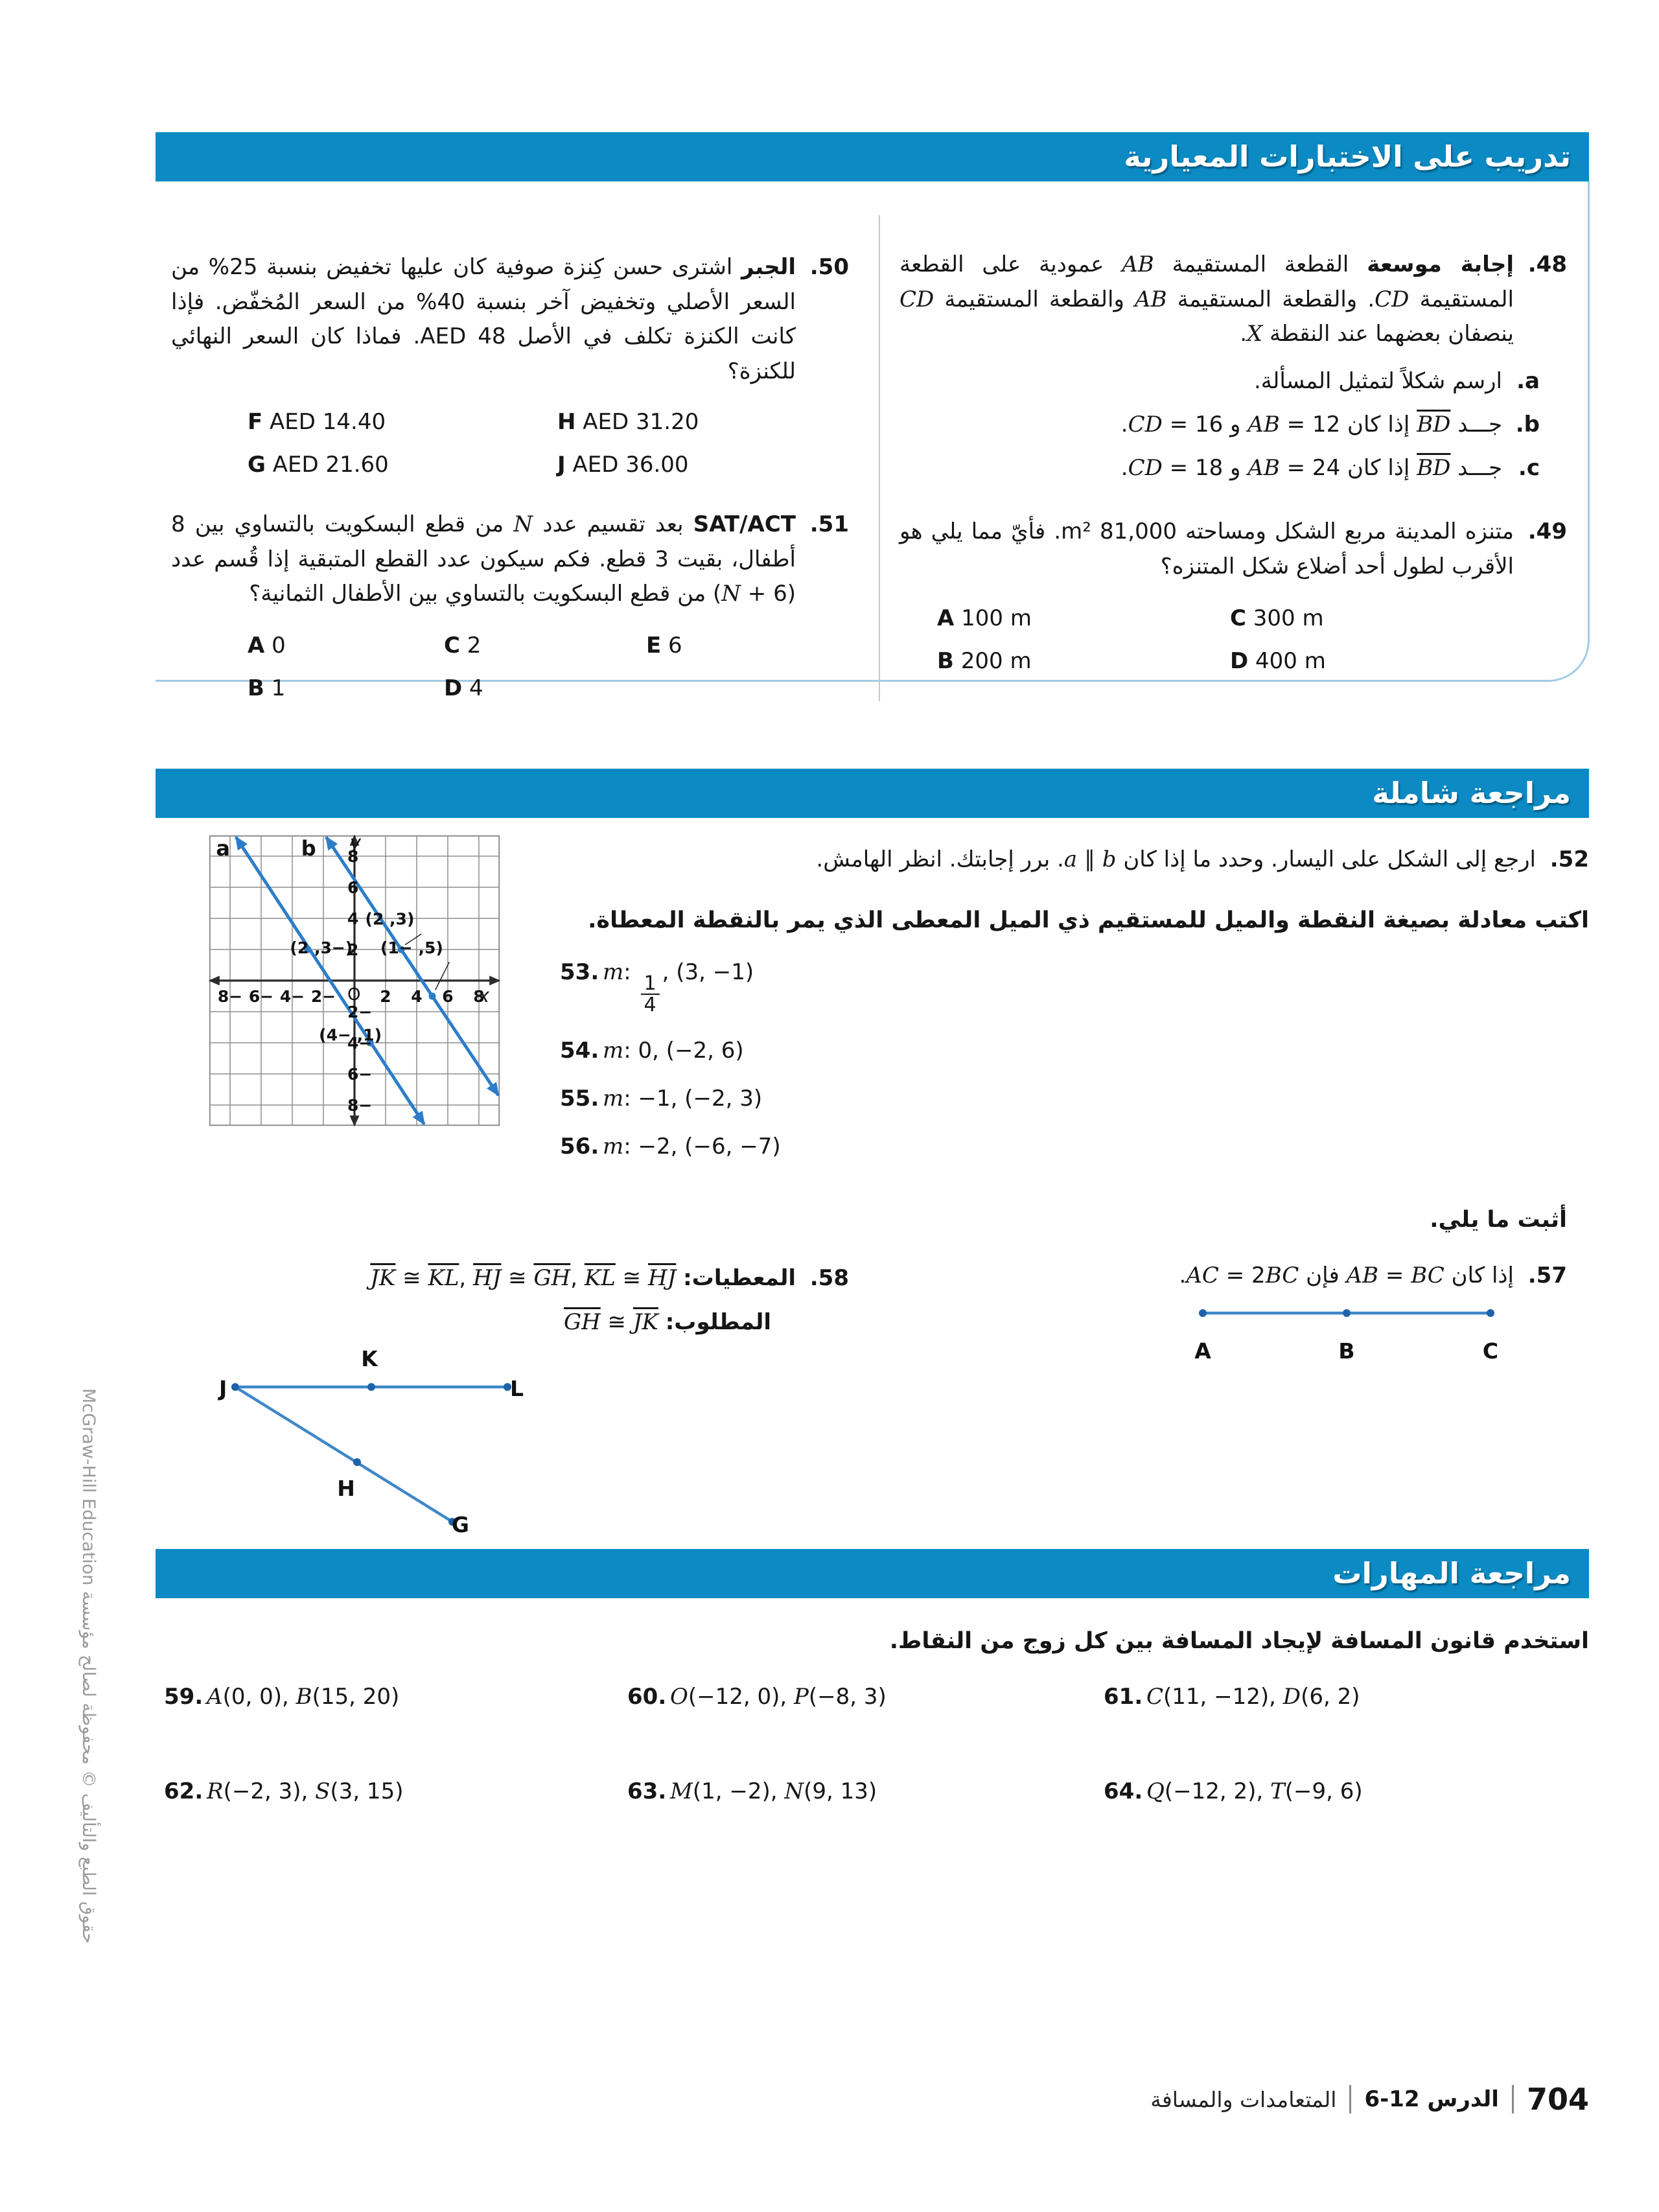 The width and height of the screenshot is (1659, 2212). What do you see at coordinates (461, 1524) in the screenshot?
I see `svg-text: G` at bounding box center [461, 1524].